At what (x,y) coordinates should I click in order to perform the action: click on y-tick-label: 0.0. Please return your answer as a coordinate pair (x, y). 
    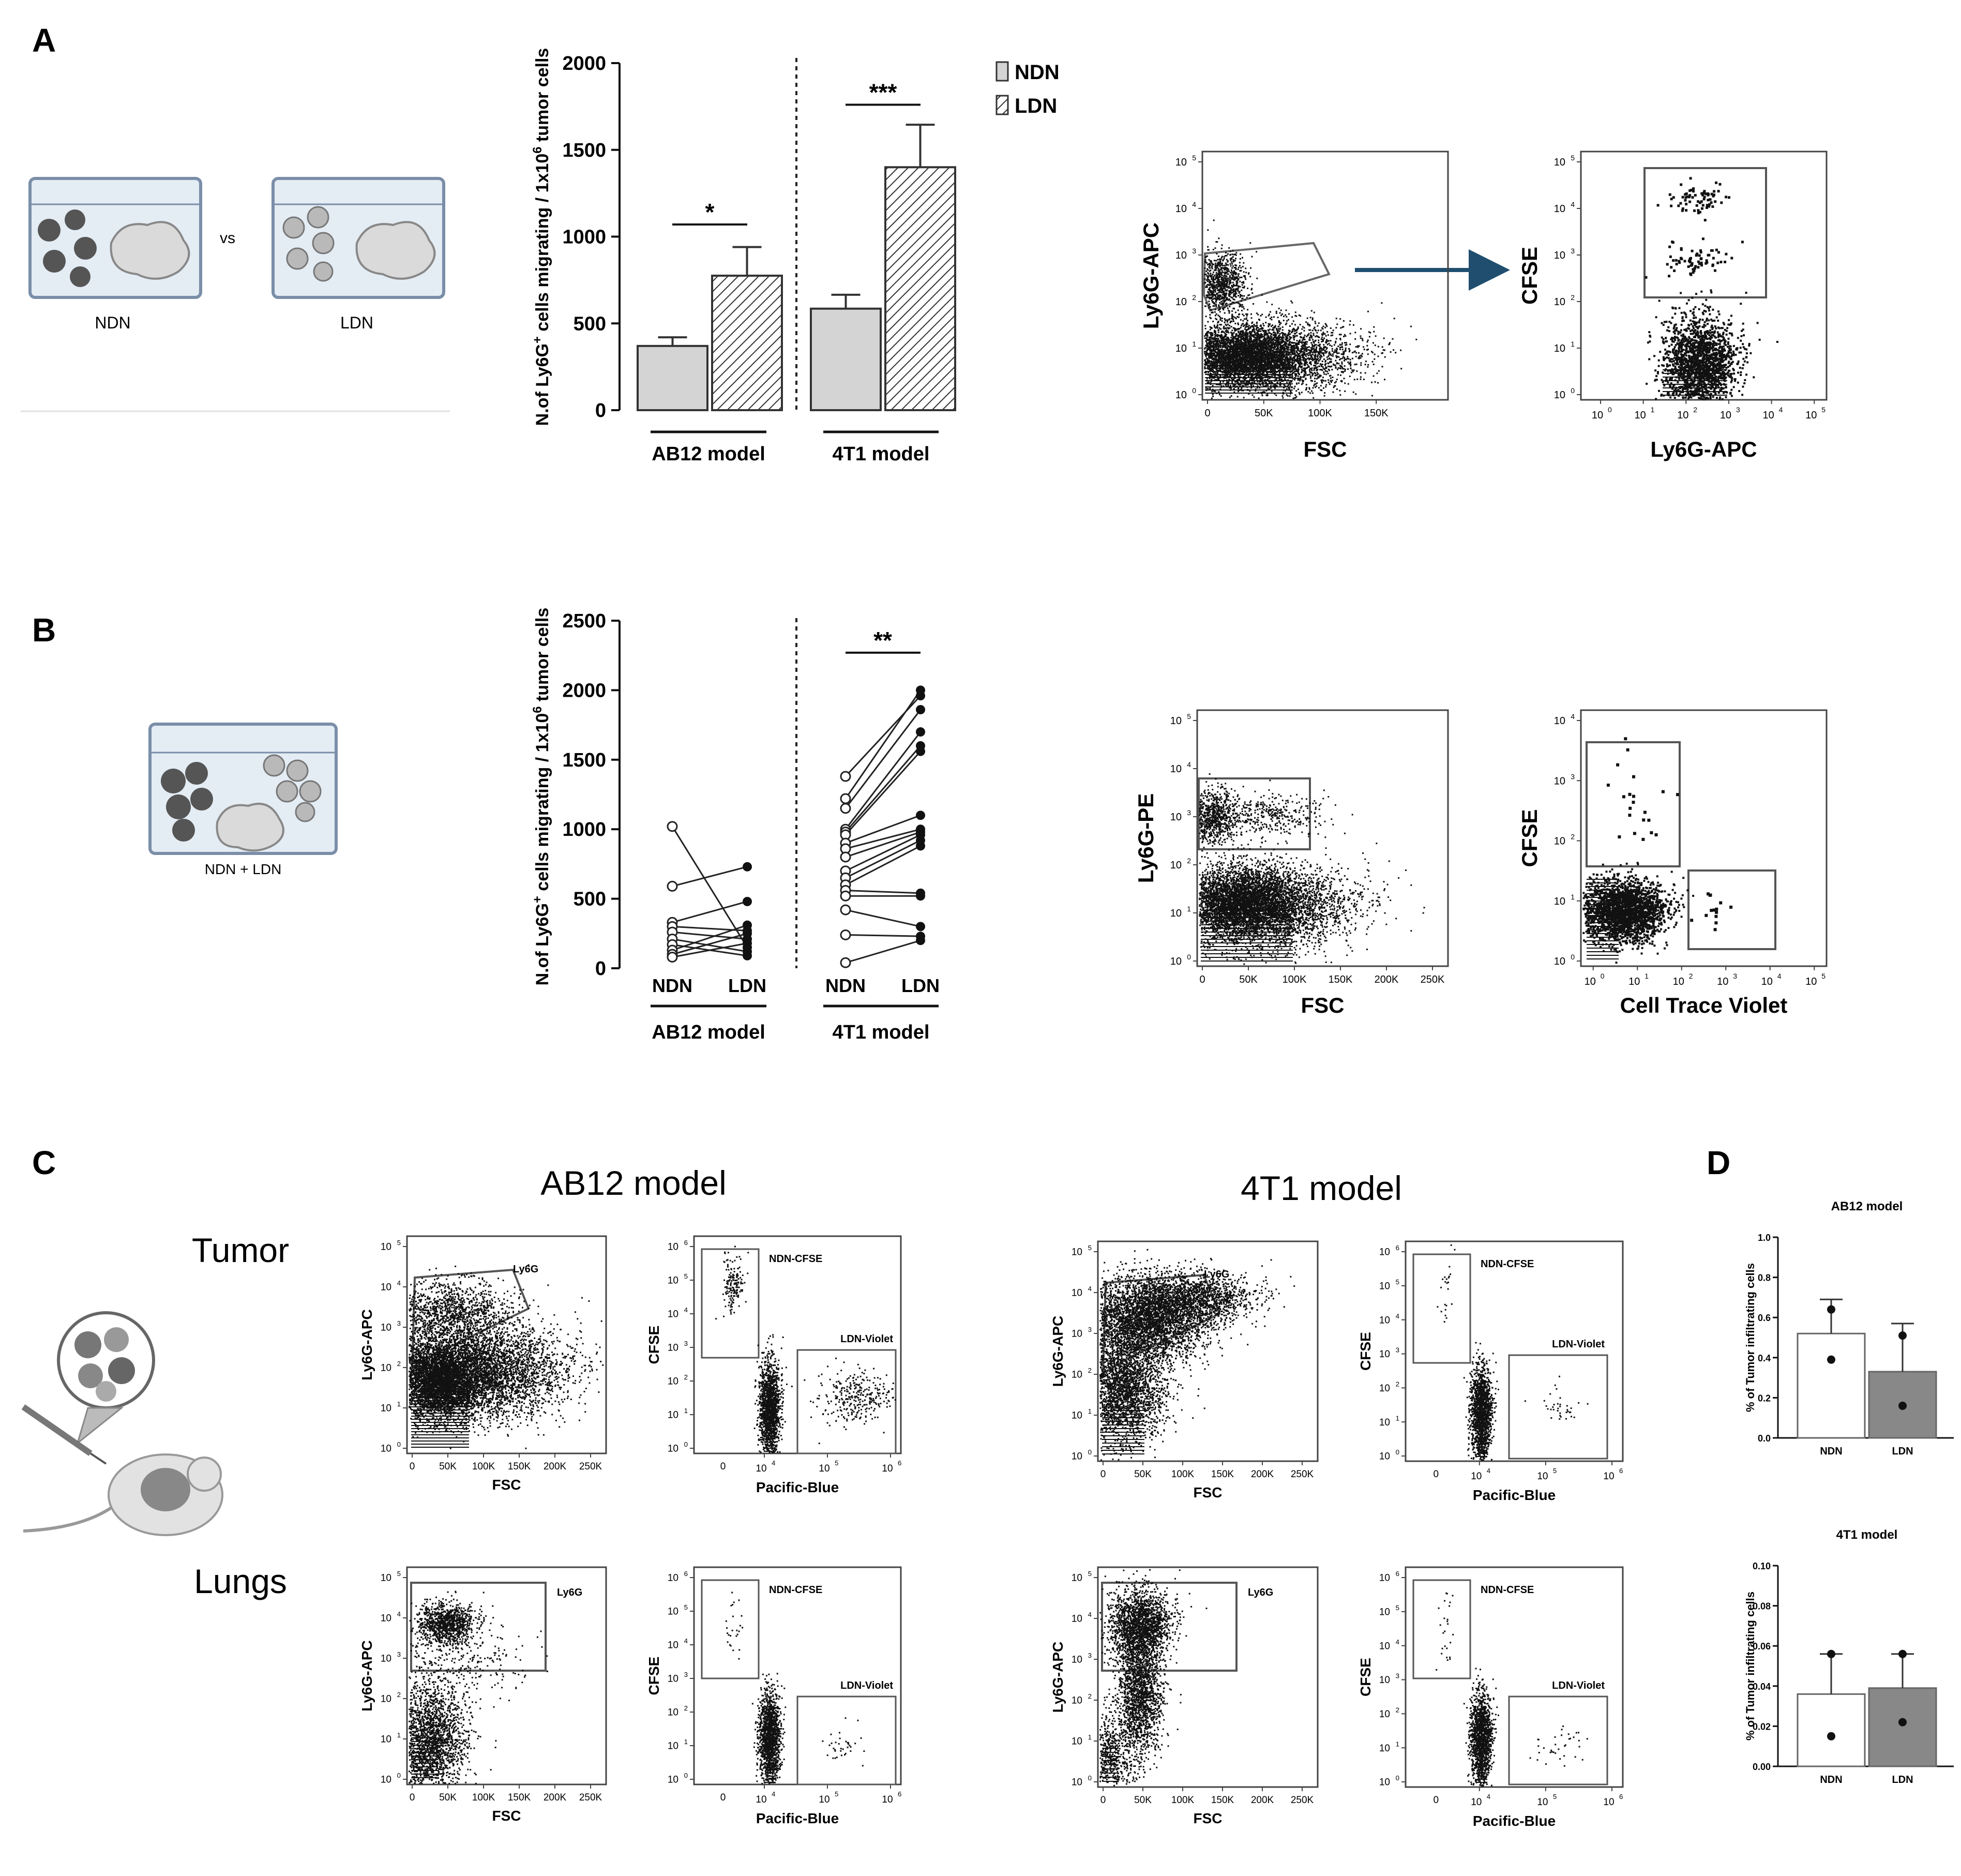
    Looking at the image, I should click on (1765, 1438).